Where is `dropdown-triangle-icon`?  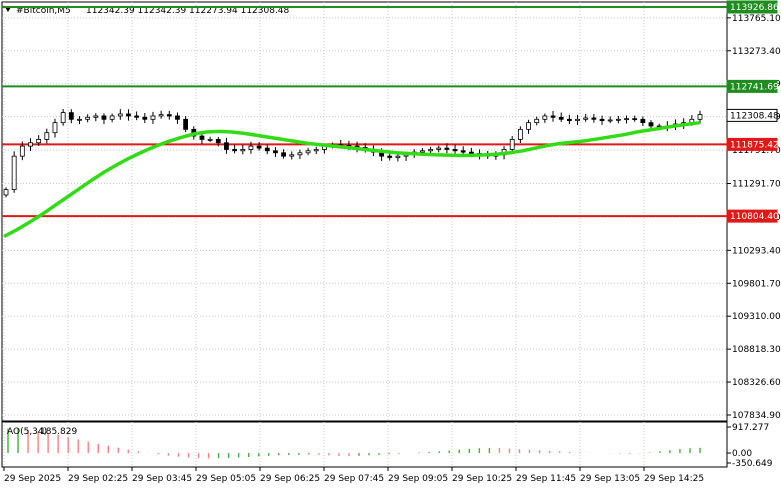 dropdown-triangle-icon is located at coordinates (8, 9).